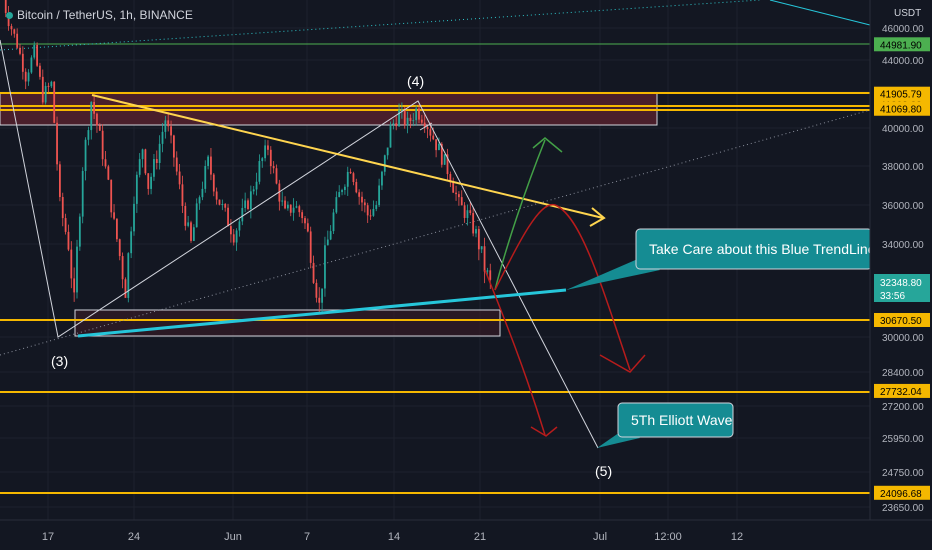 The width and height of the screenshot is (932, 550). I want to click on level-badge: 27732.04, so click(902, 390).